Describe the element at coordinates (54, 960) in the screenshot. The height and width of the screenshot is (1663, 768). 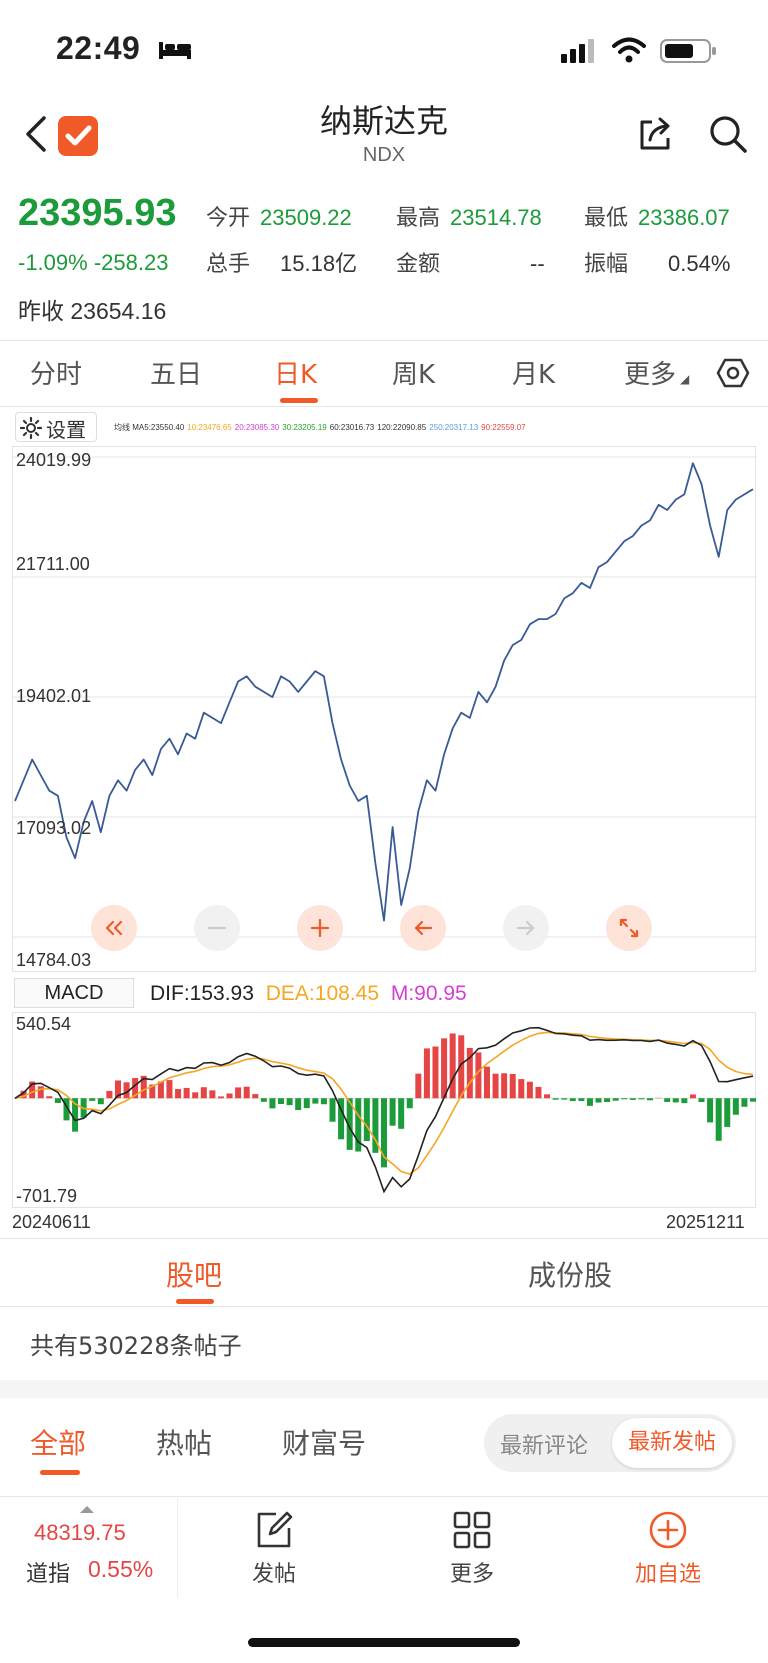
I see `y-tick-label: 14784.03` at that location.